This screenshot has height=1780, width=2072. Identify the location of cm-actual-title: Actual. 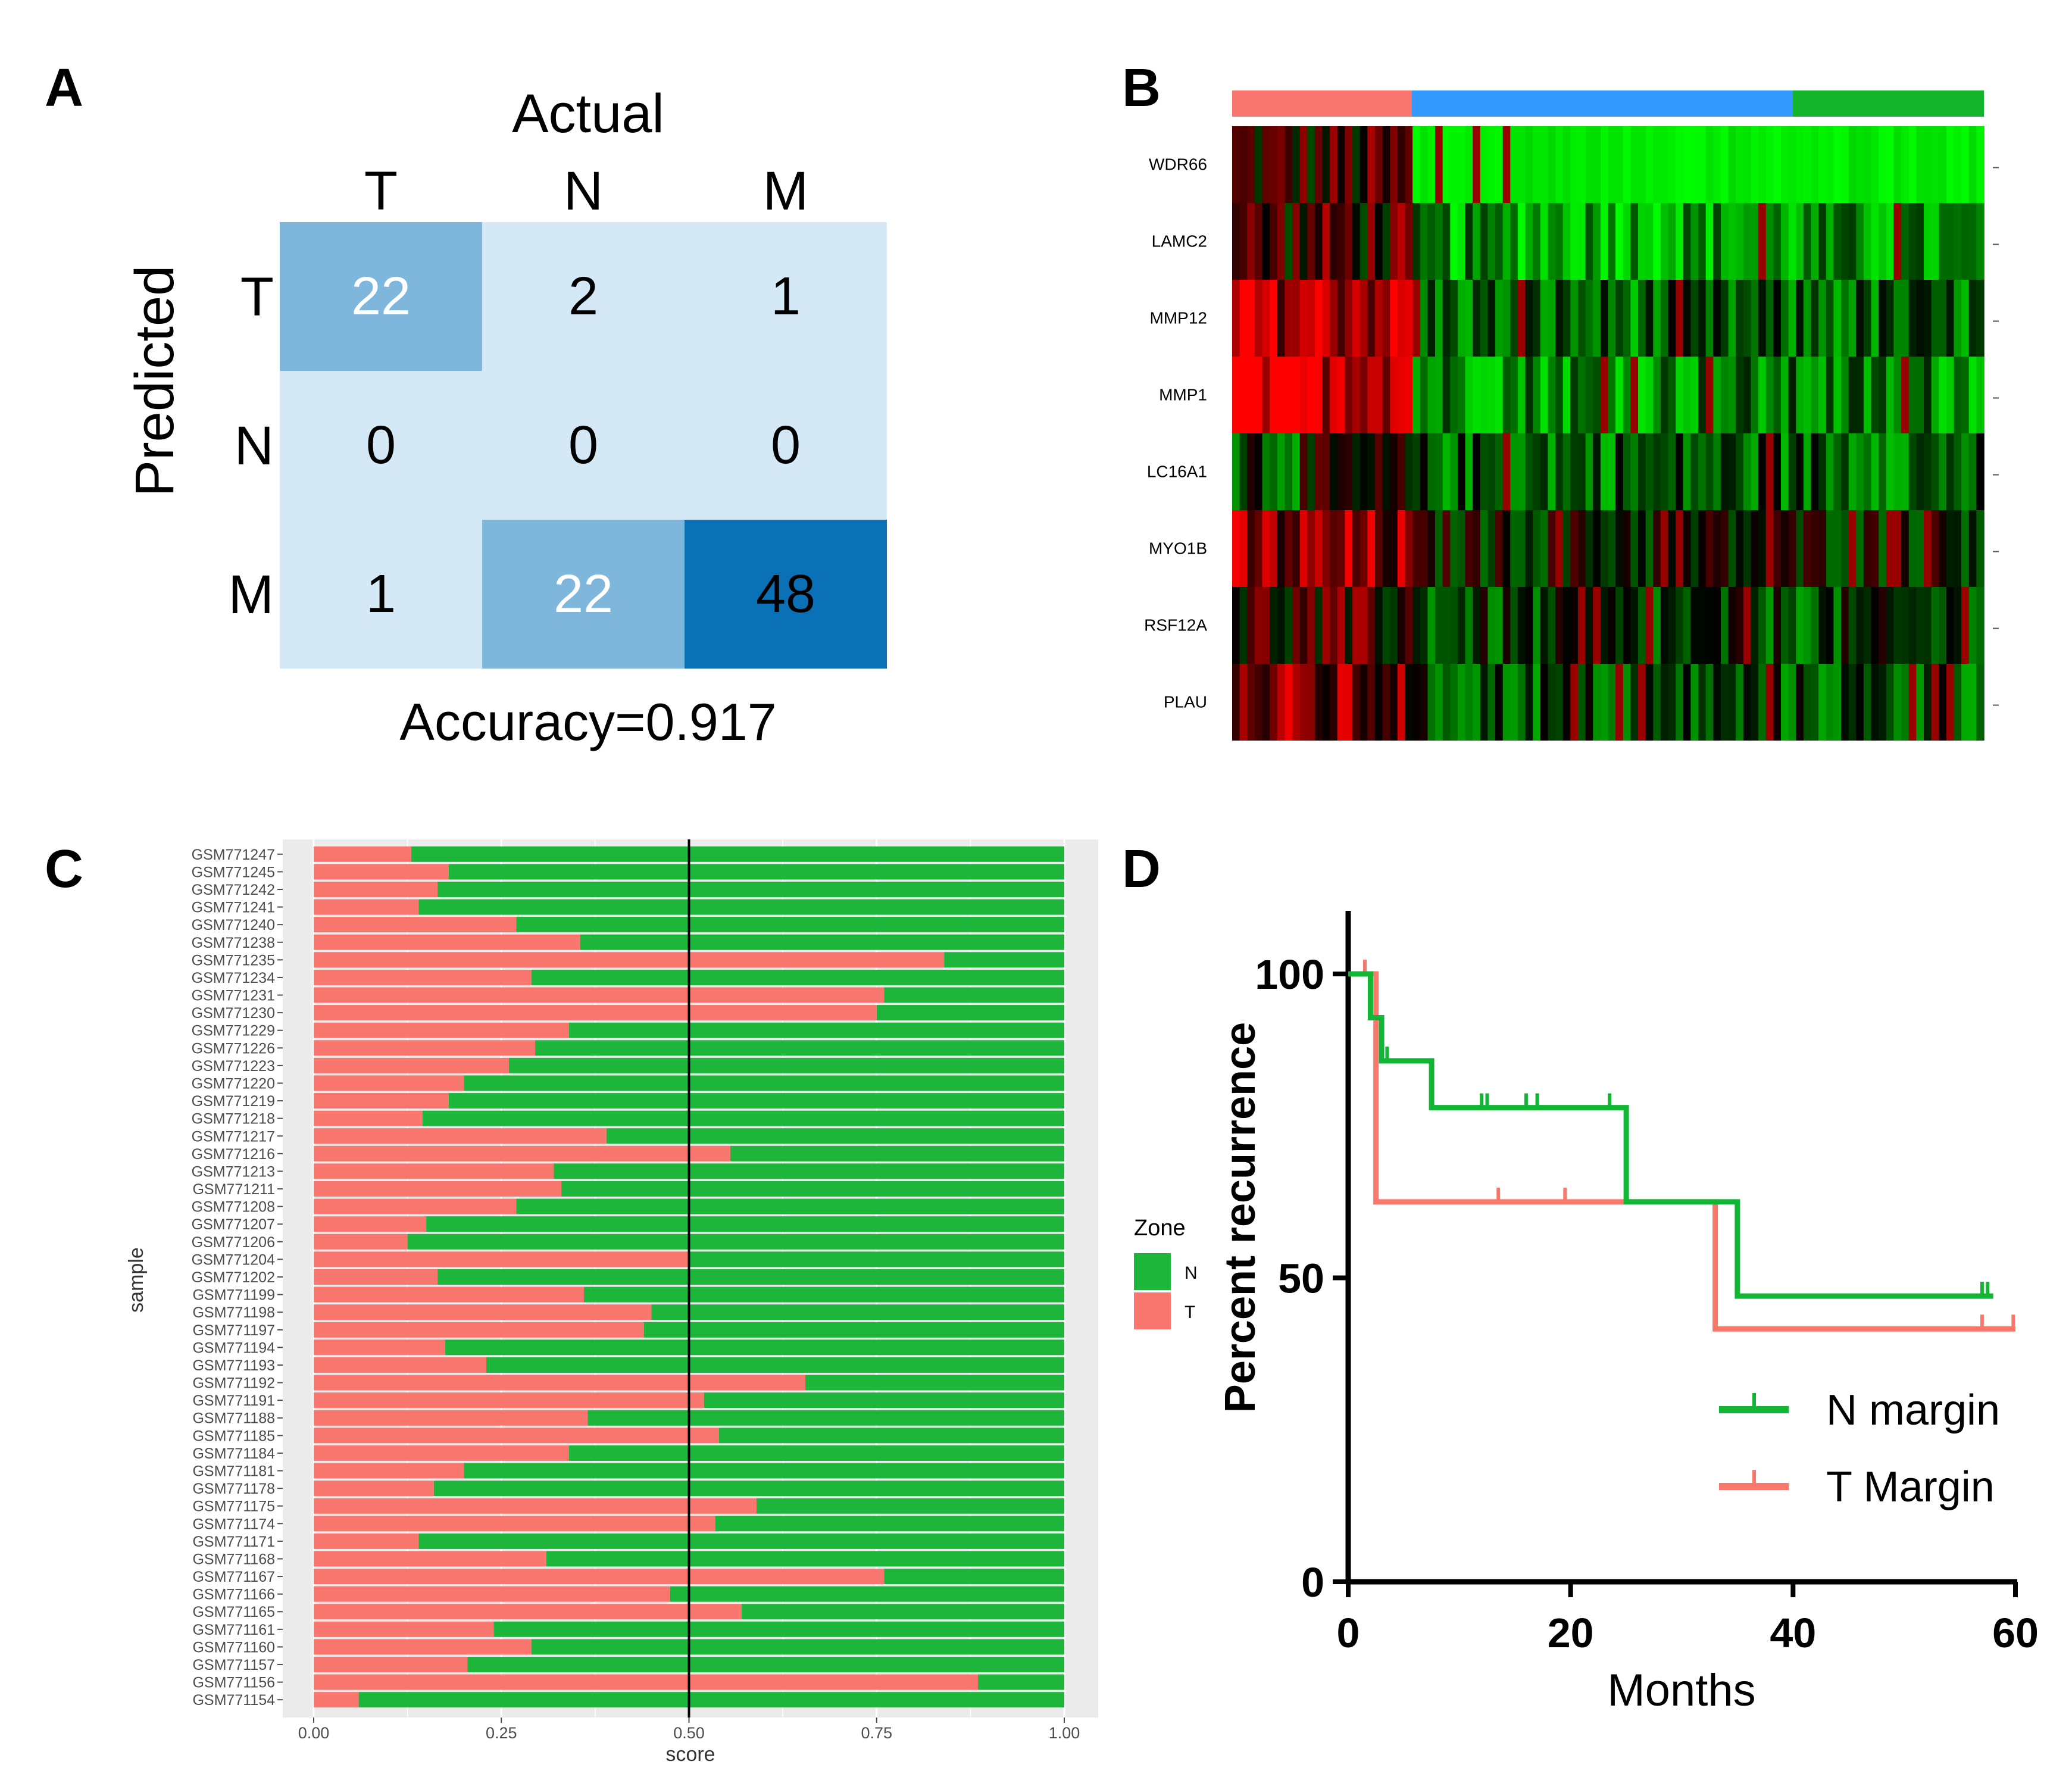
(588, 114).